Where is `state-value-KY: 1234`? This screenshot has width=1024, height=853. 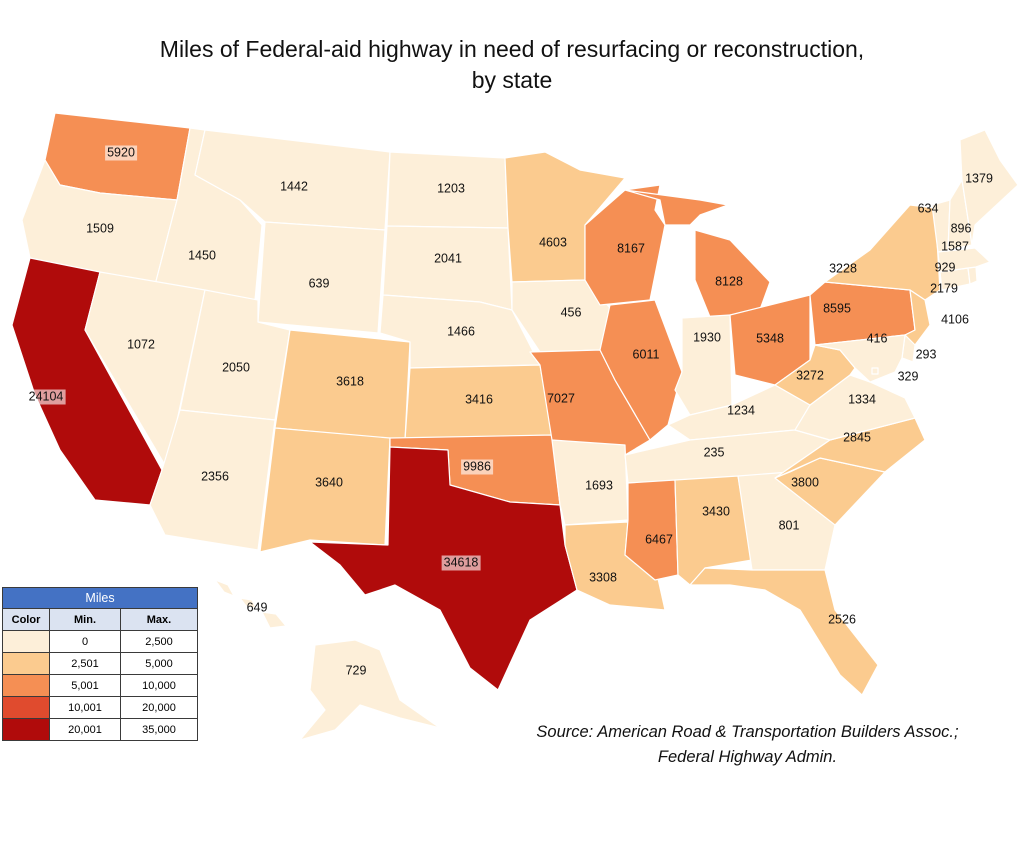
state-value-KY: 1234 is located at coordinates (741, 410).